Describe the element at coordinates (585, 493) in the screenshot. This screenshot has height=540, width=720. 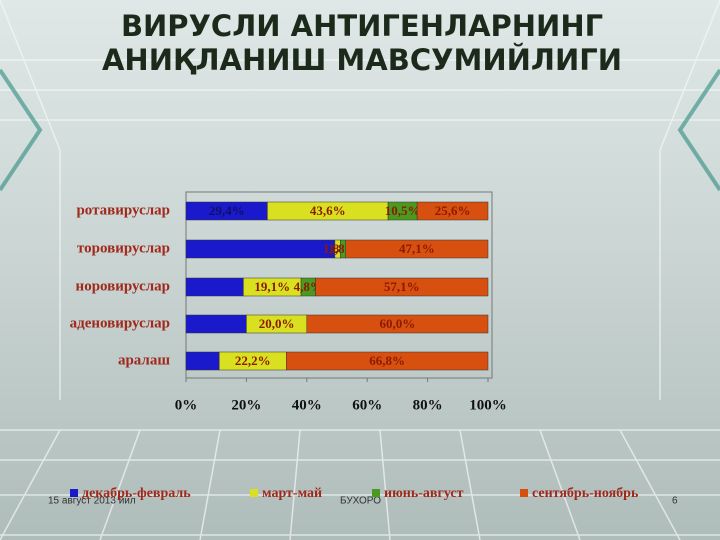
I see `legend-label: сентябрь-ноябрь` at that location.